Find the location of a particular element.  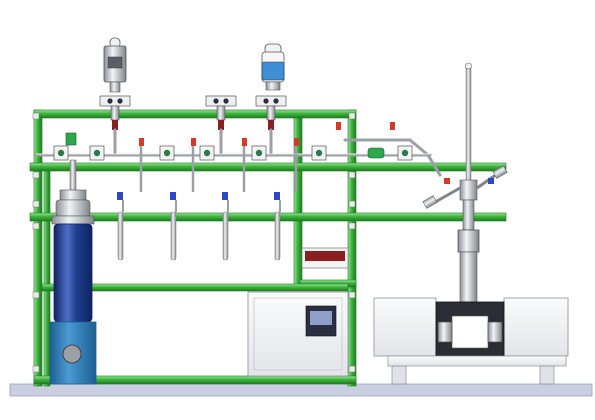

frame-bottom-rail is located at coordinates (195, 380).